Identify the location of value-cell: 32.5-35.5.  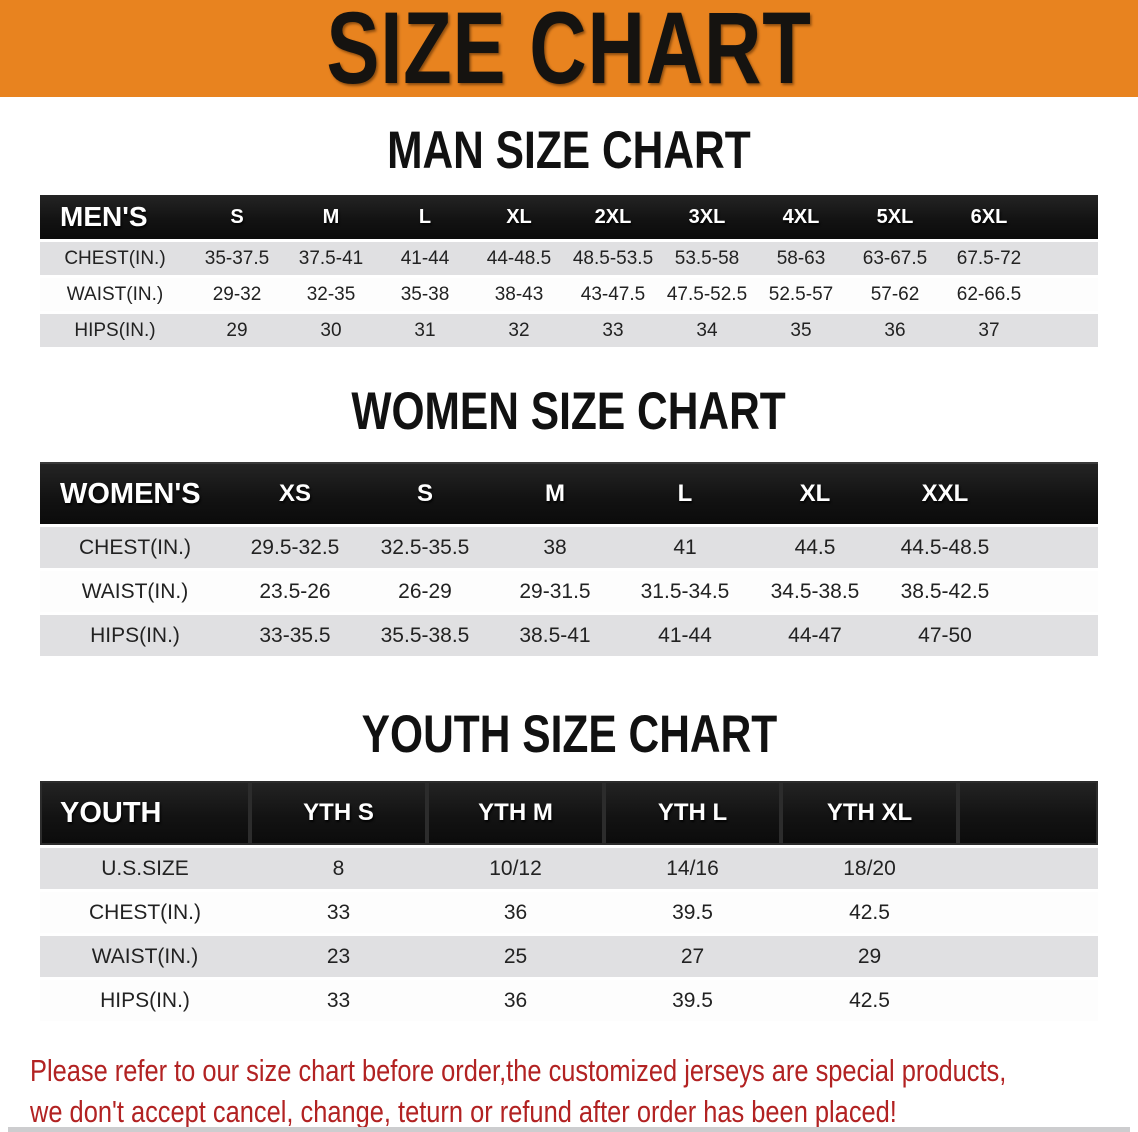
(425, 547).